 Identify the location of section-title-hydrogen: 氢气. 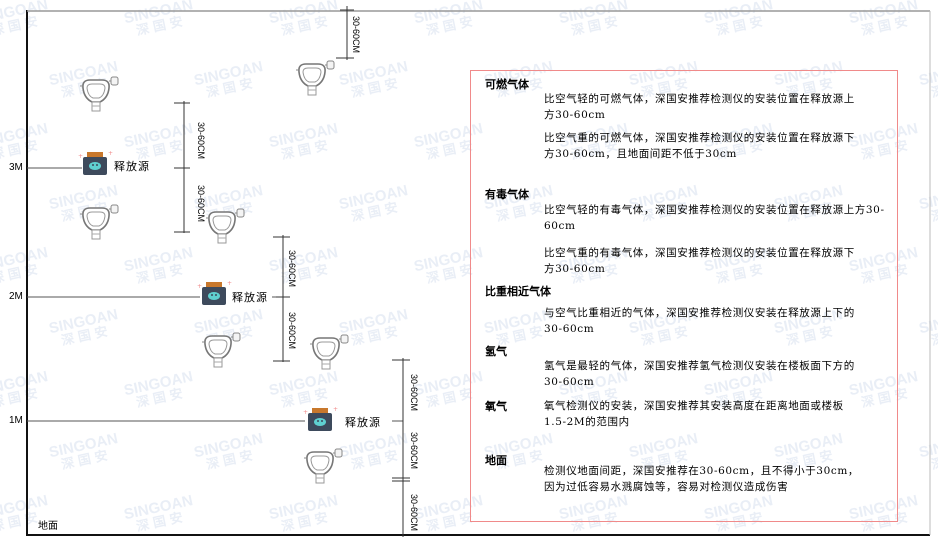
(496, 351).